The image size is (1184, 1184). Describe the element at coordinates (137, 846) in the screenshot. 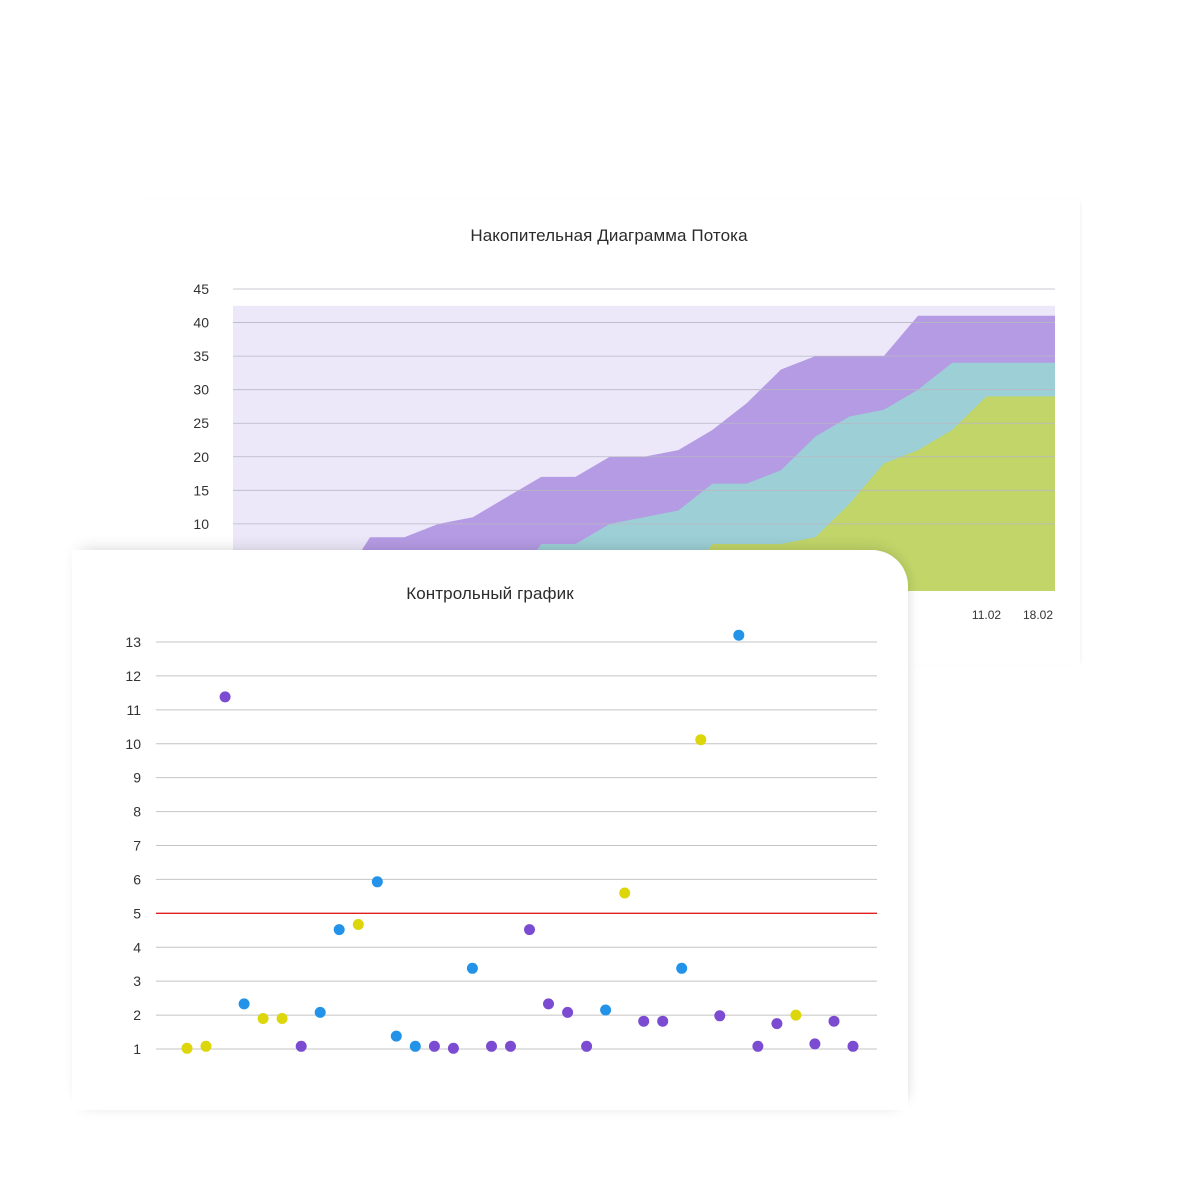

I see `control-y-tick-label: 7` at that location.